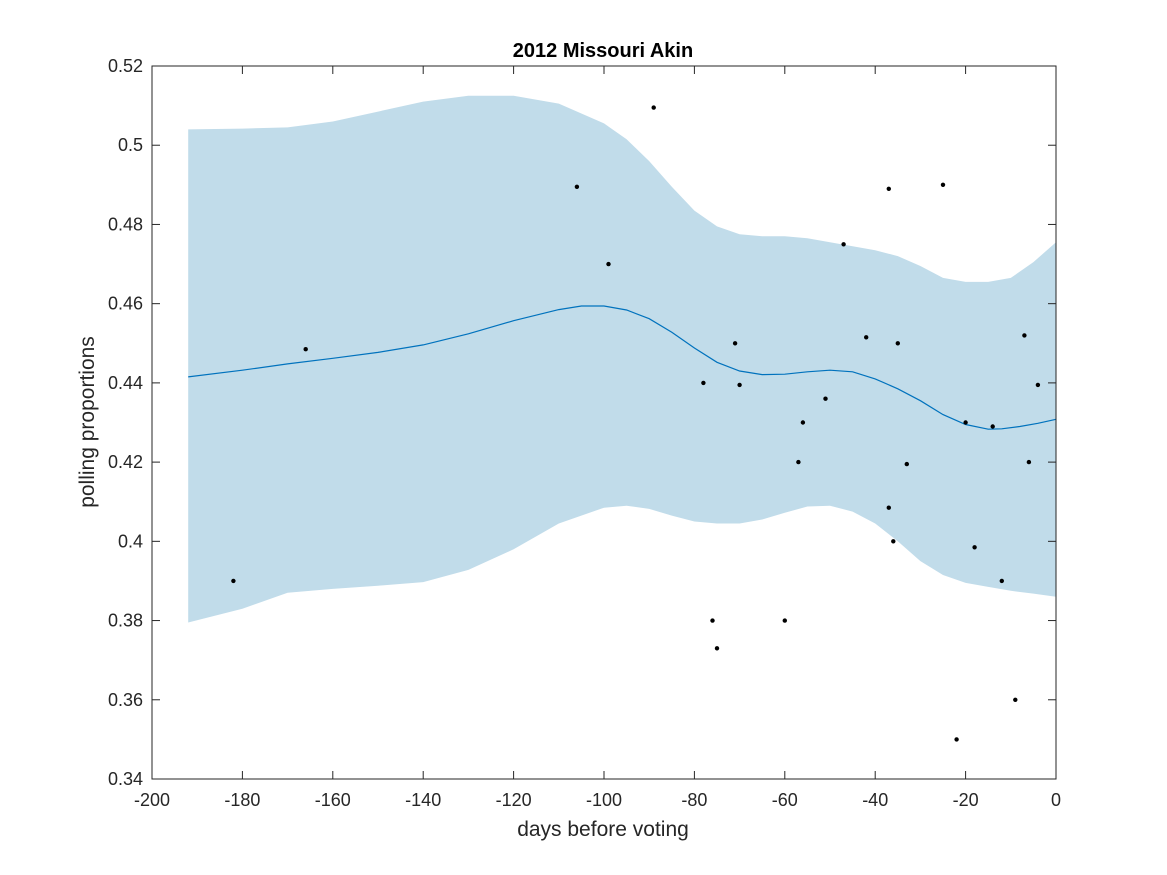  What do you see at coordinates (622, 367) in the screenshot?
I see `trend-line` at bounding box center [622, 367].